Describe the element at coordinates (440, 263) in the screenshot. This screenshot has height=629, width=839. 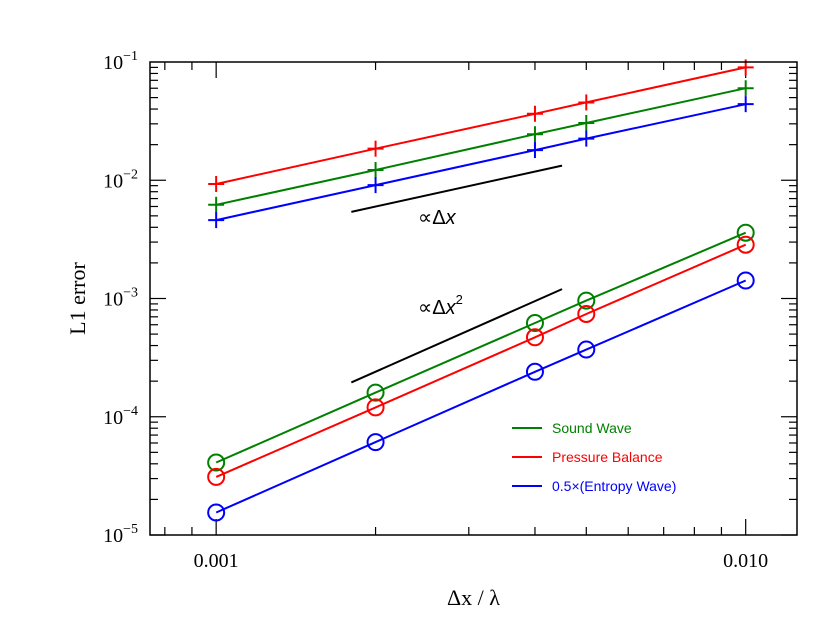
I see `slope-annotations: ∝Δx ∝Δx2` at that location.